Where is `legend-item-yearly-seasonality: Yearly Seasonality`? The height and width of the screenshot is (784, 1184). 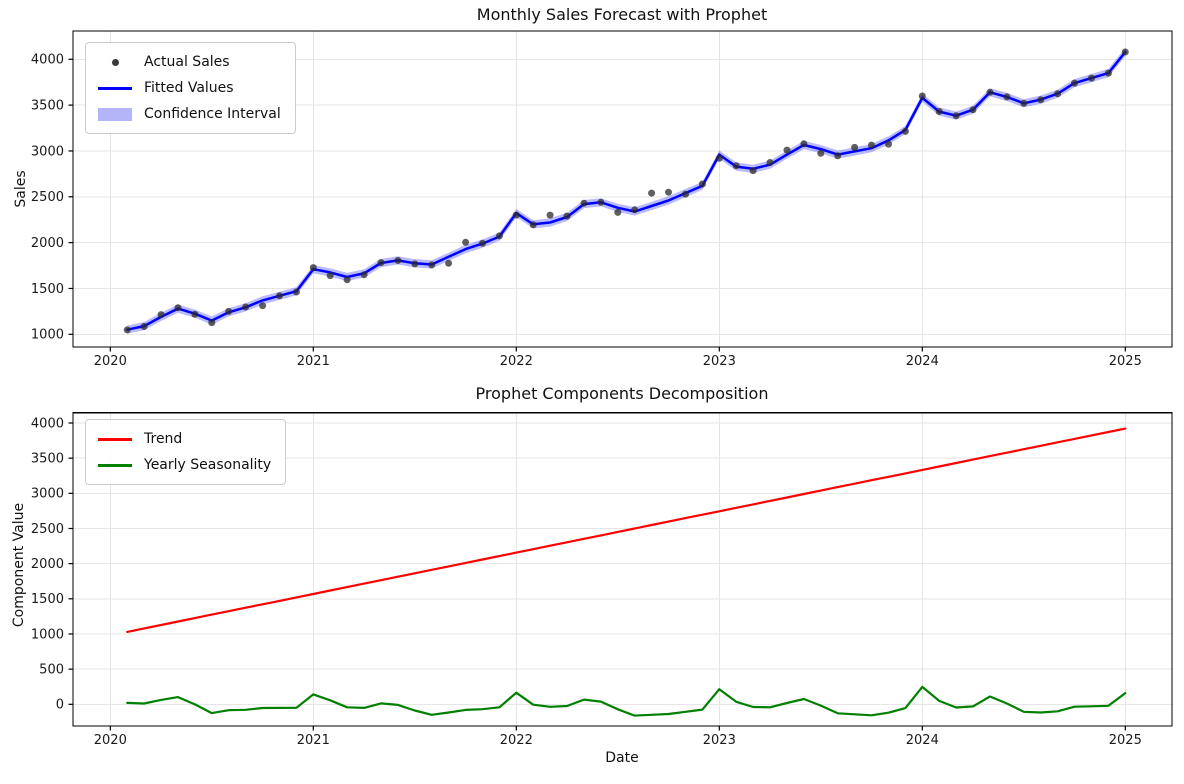
legend-item-yearly-seasonality: Yearly Seasonality is located at coordinates (182, 465).